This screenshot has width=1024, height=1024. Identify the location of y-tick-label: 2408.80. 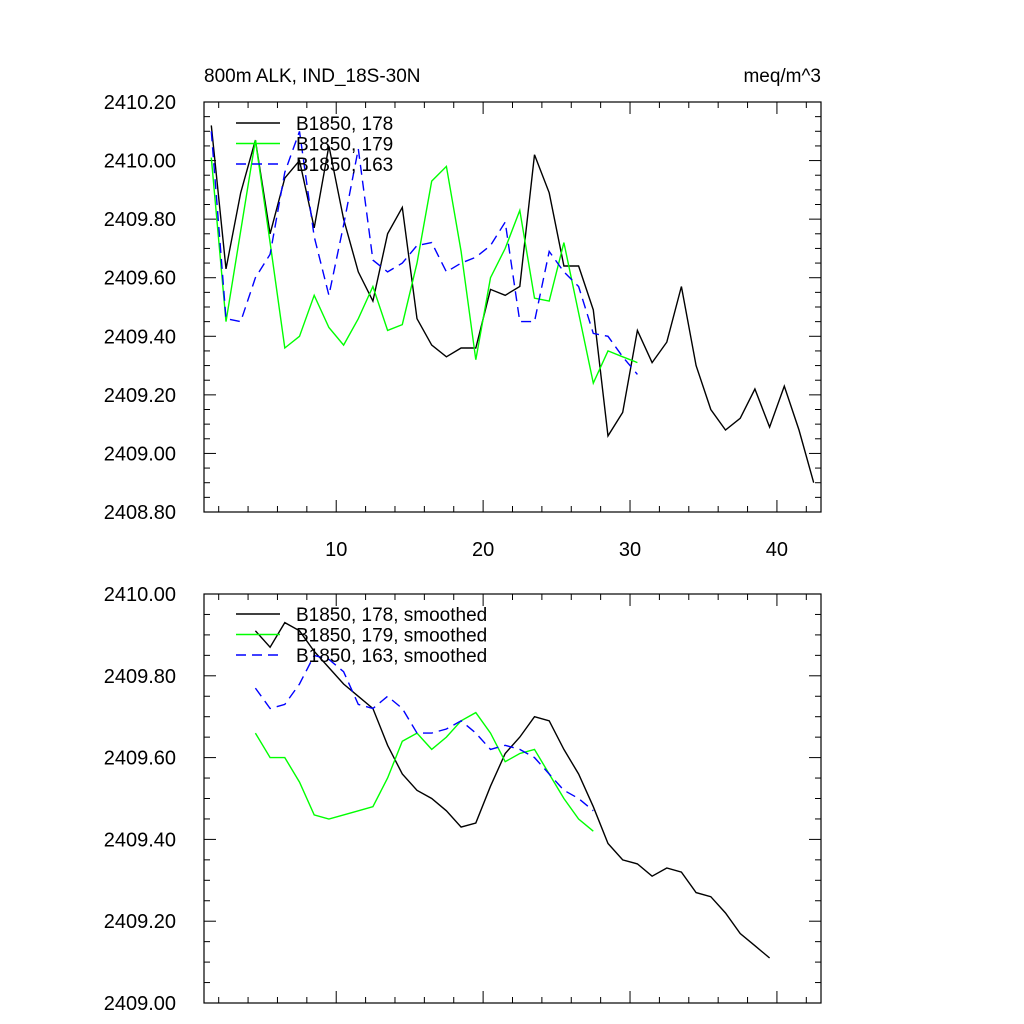
(140, 513).